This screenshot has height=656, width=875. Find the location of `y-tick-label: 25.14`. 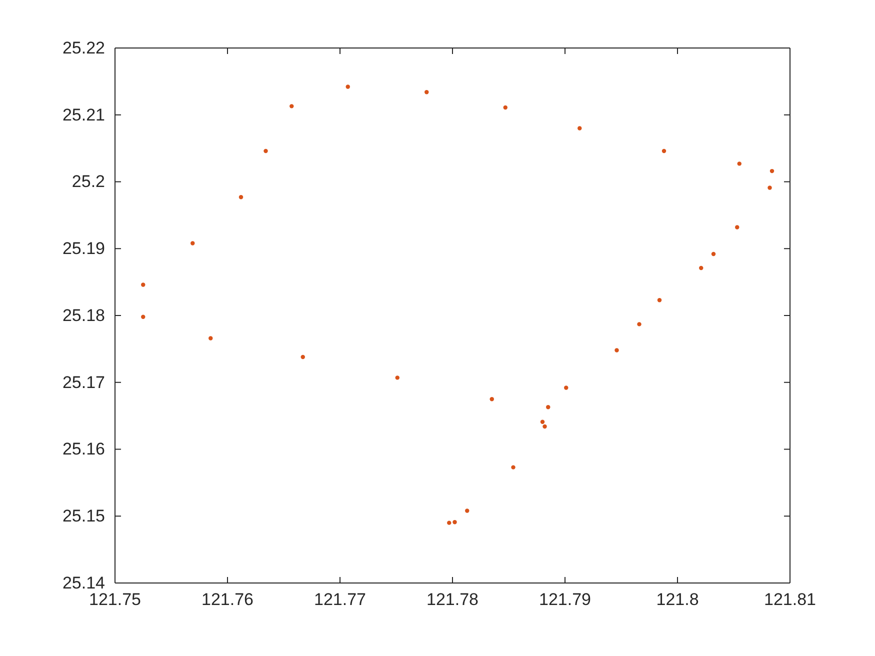

y-tick-label: 25.14 is located at coordinates (83, 582).